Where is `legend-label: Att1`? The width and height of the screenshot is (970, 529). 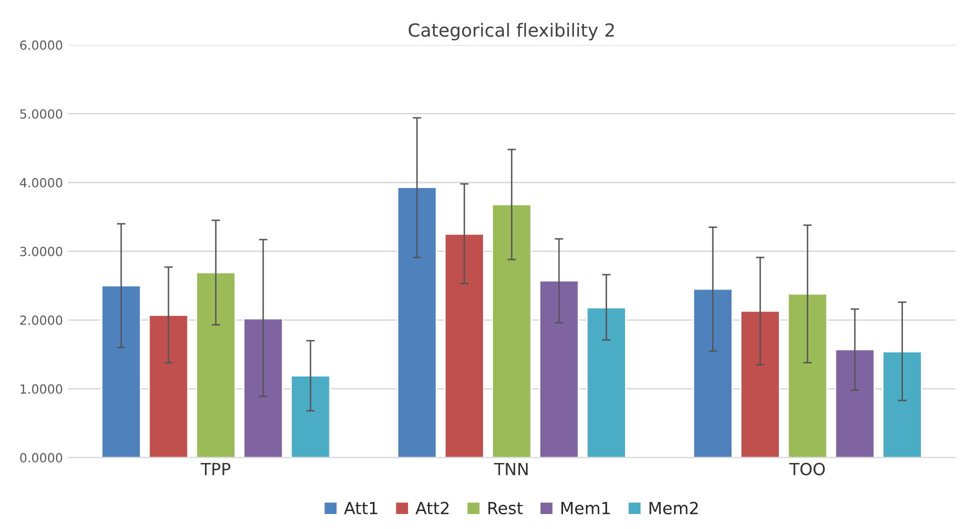
legend-label: Att1 is located at coordinates (361, 508).